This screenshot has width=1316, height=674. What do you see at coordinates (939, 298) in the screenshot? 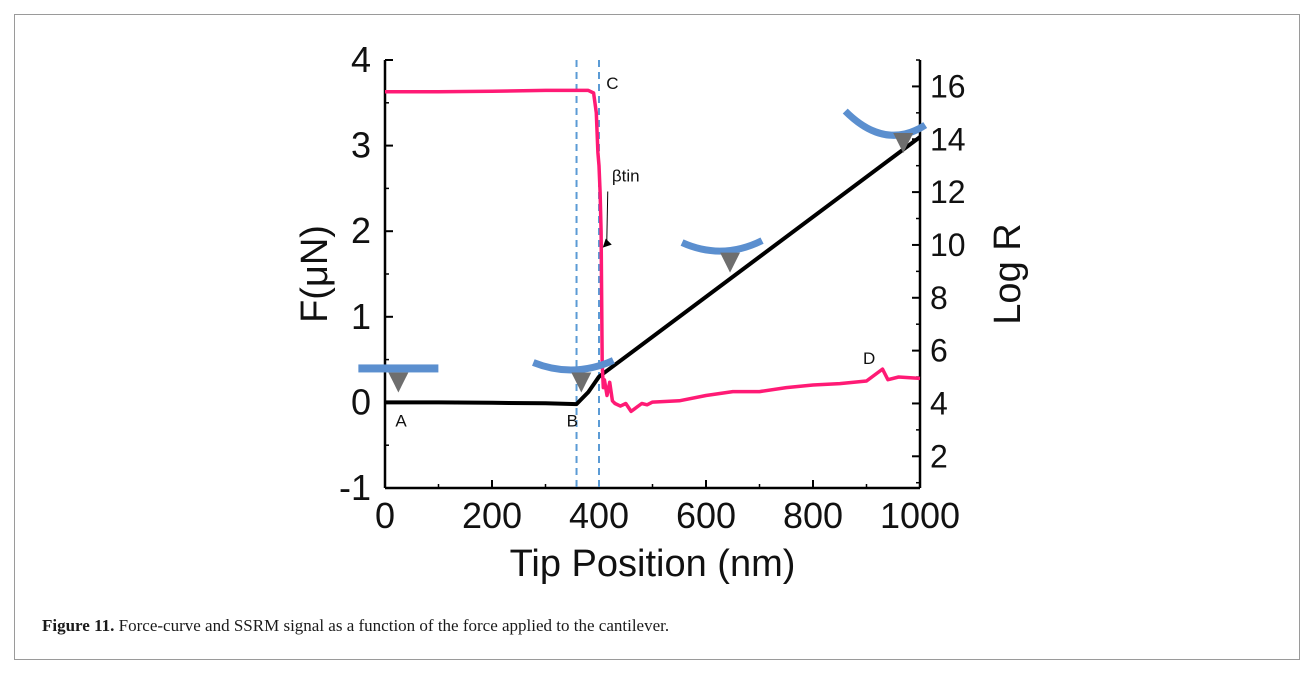
I see `y-right-tick-label: 8` at bounding box center [939, 298].